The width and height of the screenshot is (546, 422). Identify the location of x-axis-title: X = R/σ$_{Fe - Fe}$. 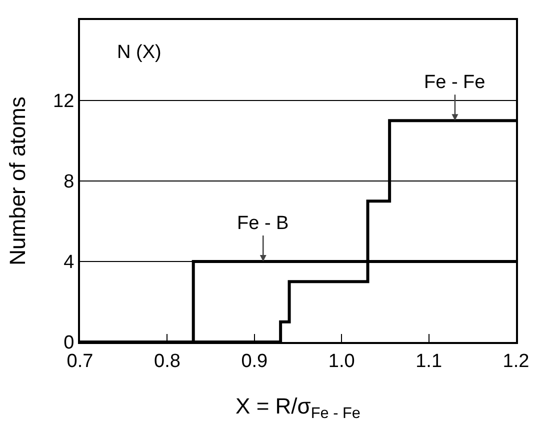
(298, 407).